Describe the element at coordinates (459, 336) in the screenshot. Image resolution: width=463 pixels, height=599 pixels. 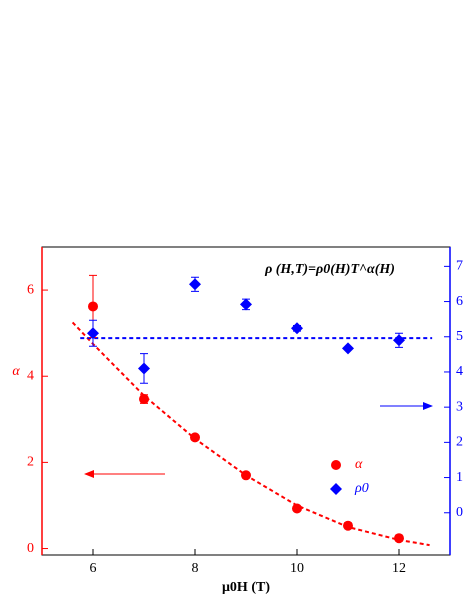
I see `y2-tick-label: 5` at that location.